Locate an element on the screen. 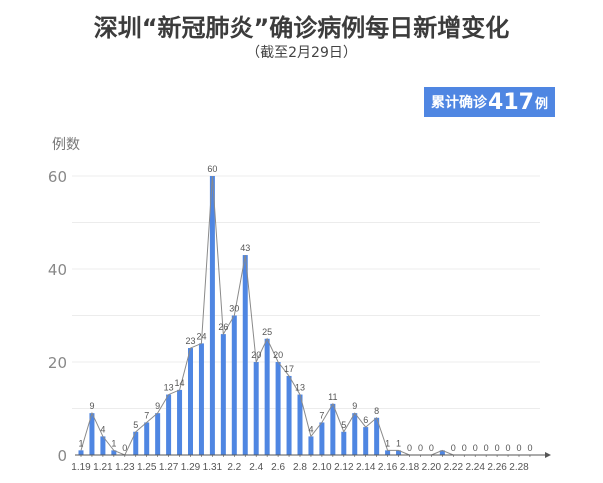  x-tick-label: 2.14 is located at coordinates (366, 467).